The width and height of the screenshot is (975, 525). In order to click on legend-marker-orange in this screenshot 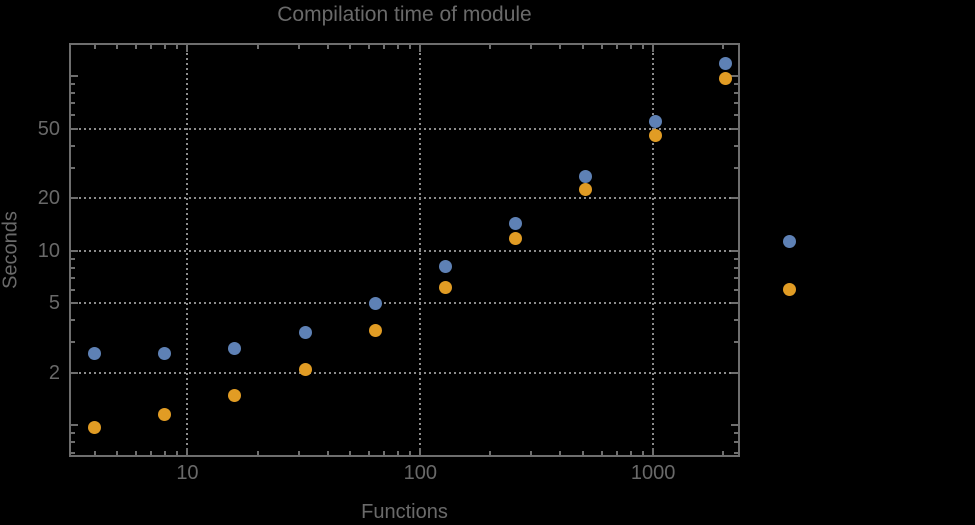, I will do `click(789, 289)`.